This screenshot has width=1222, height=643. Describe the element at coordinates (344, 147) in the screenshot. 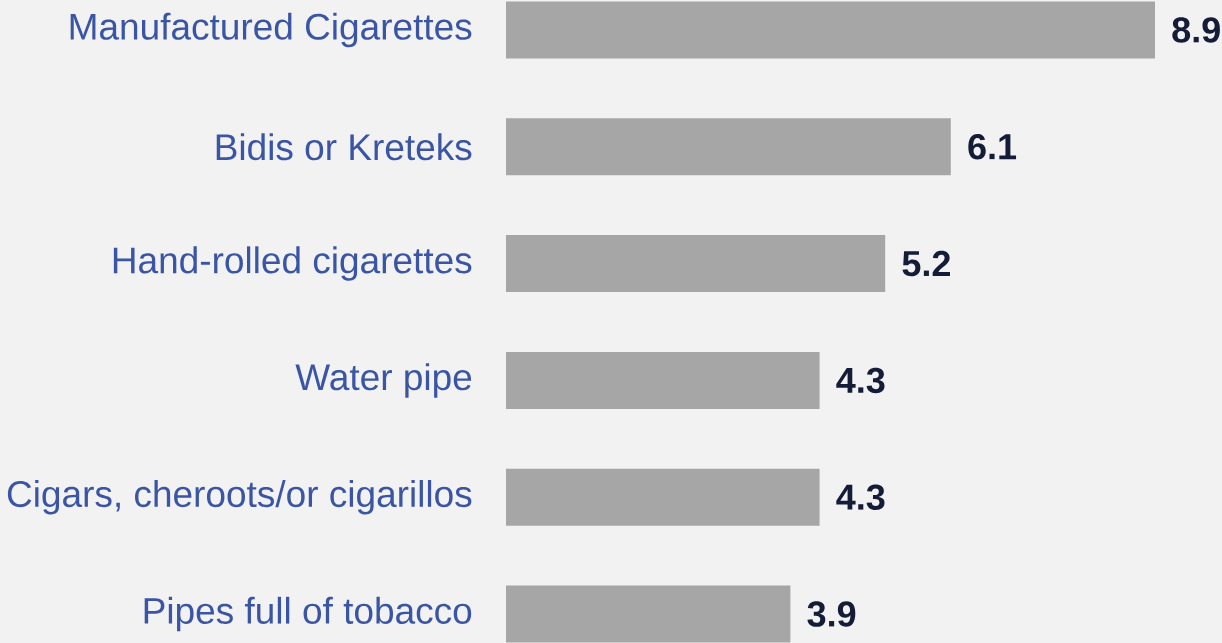

I see `y-tick-label: Bidis or Kreteks` at that location.